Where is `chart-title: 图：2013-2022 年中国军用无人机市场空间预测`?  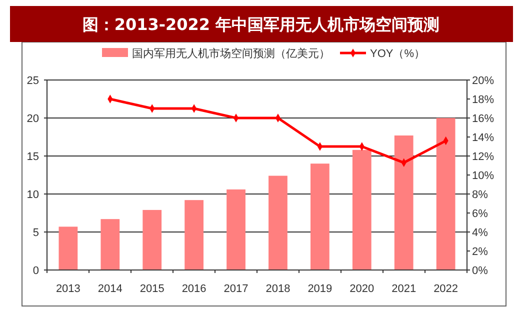
chart-title: 图：2013-2022 年中国军用无人机市场空间预测 is located at coordinates (261, 24).